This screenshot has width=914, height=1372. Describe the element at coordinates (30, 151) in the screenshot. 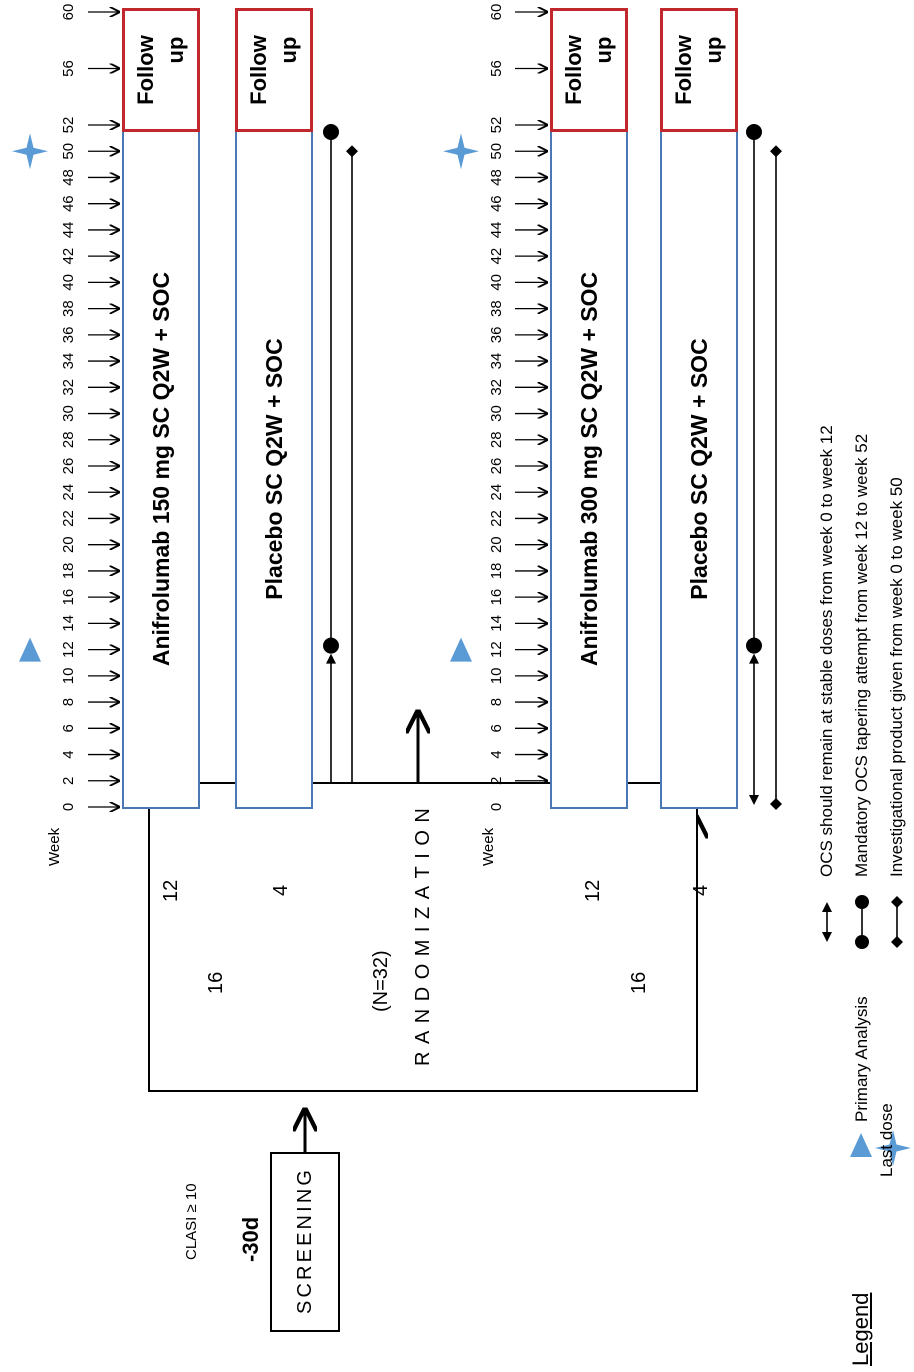

I see `cohort1-last-dose-marker` at that location.